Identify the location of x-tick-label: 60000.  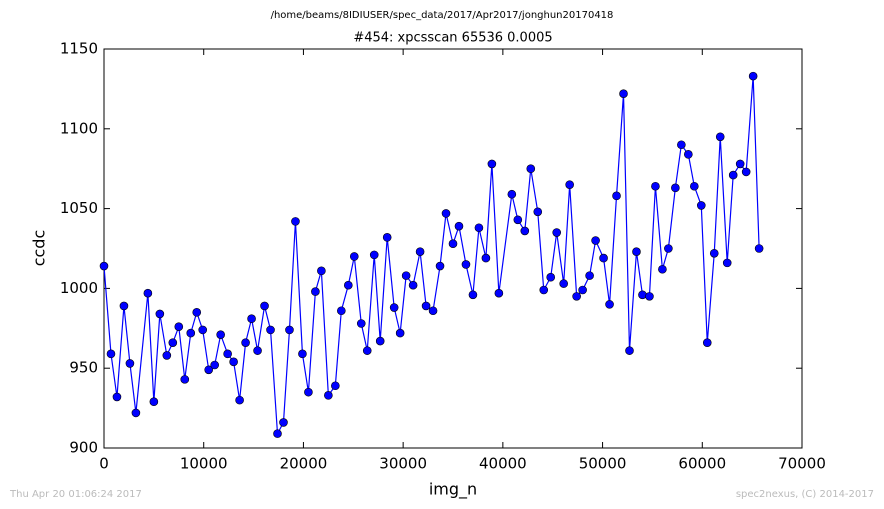
(702, 464).